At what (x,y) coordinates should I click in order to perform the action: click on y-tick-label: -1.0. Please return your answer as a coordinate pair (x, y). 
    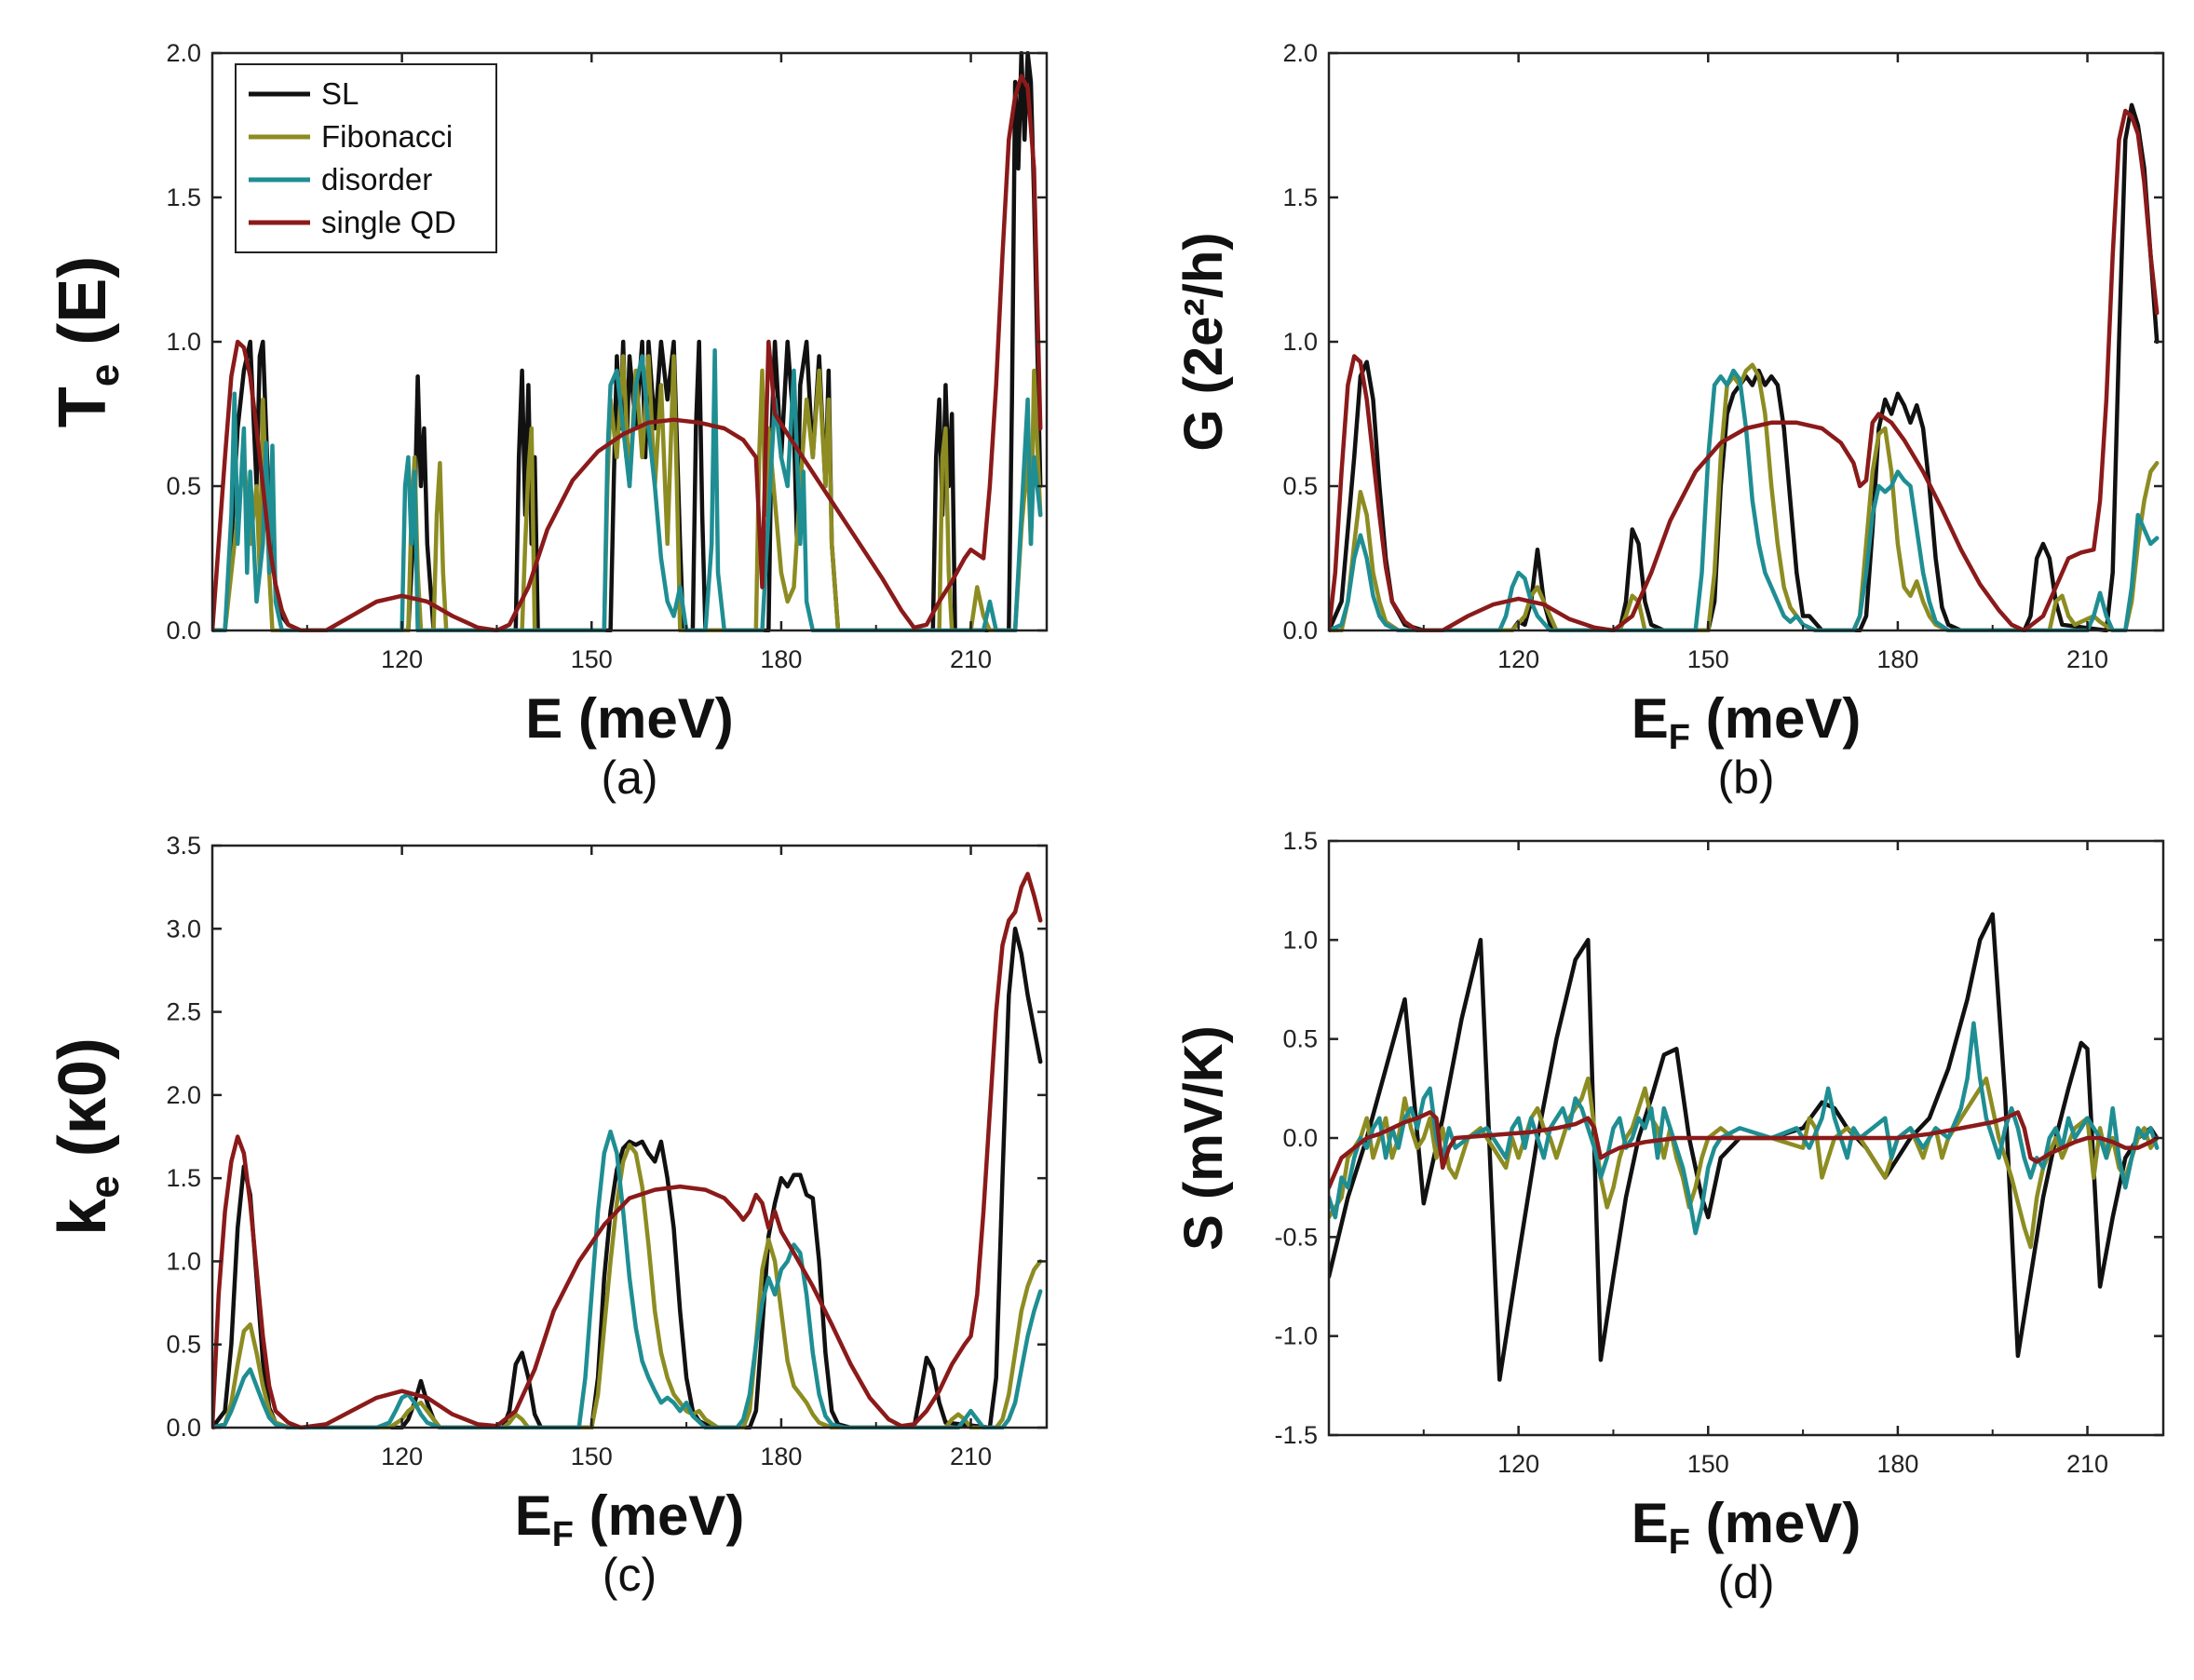
    Looking at the image, I should click on (1296, 1336).